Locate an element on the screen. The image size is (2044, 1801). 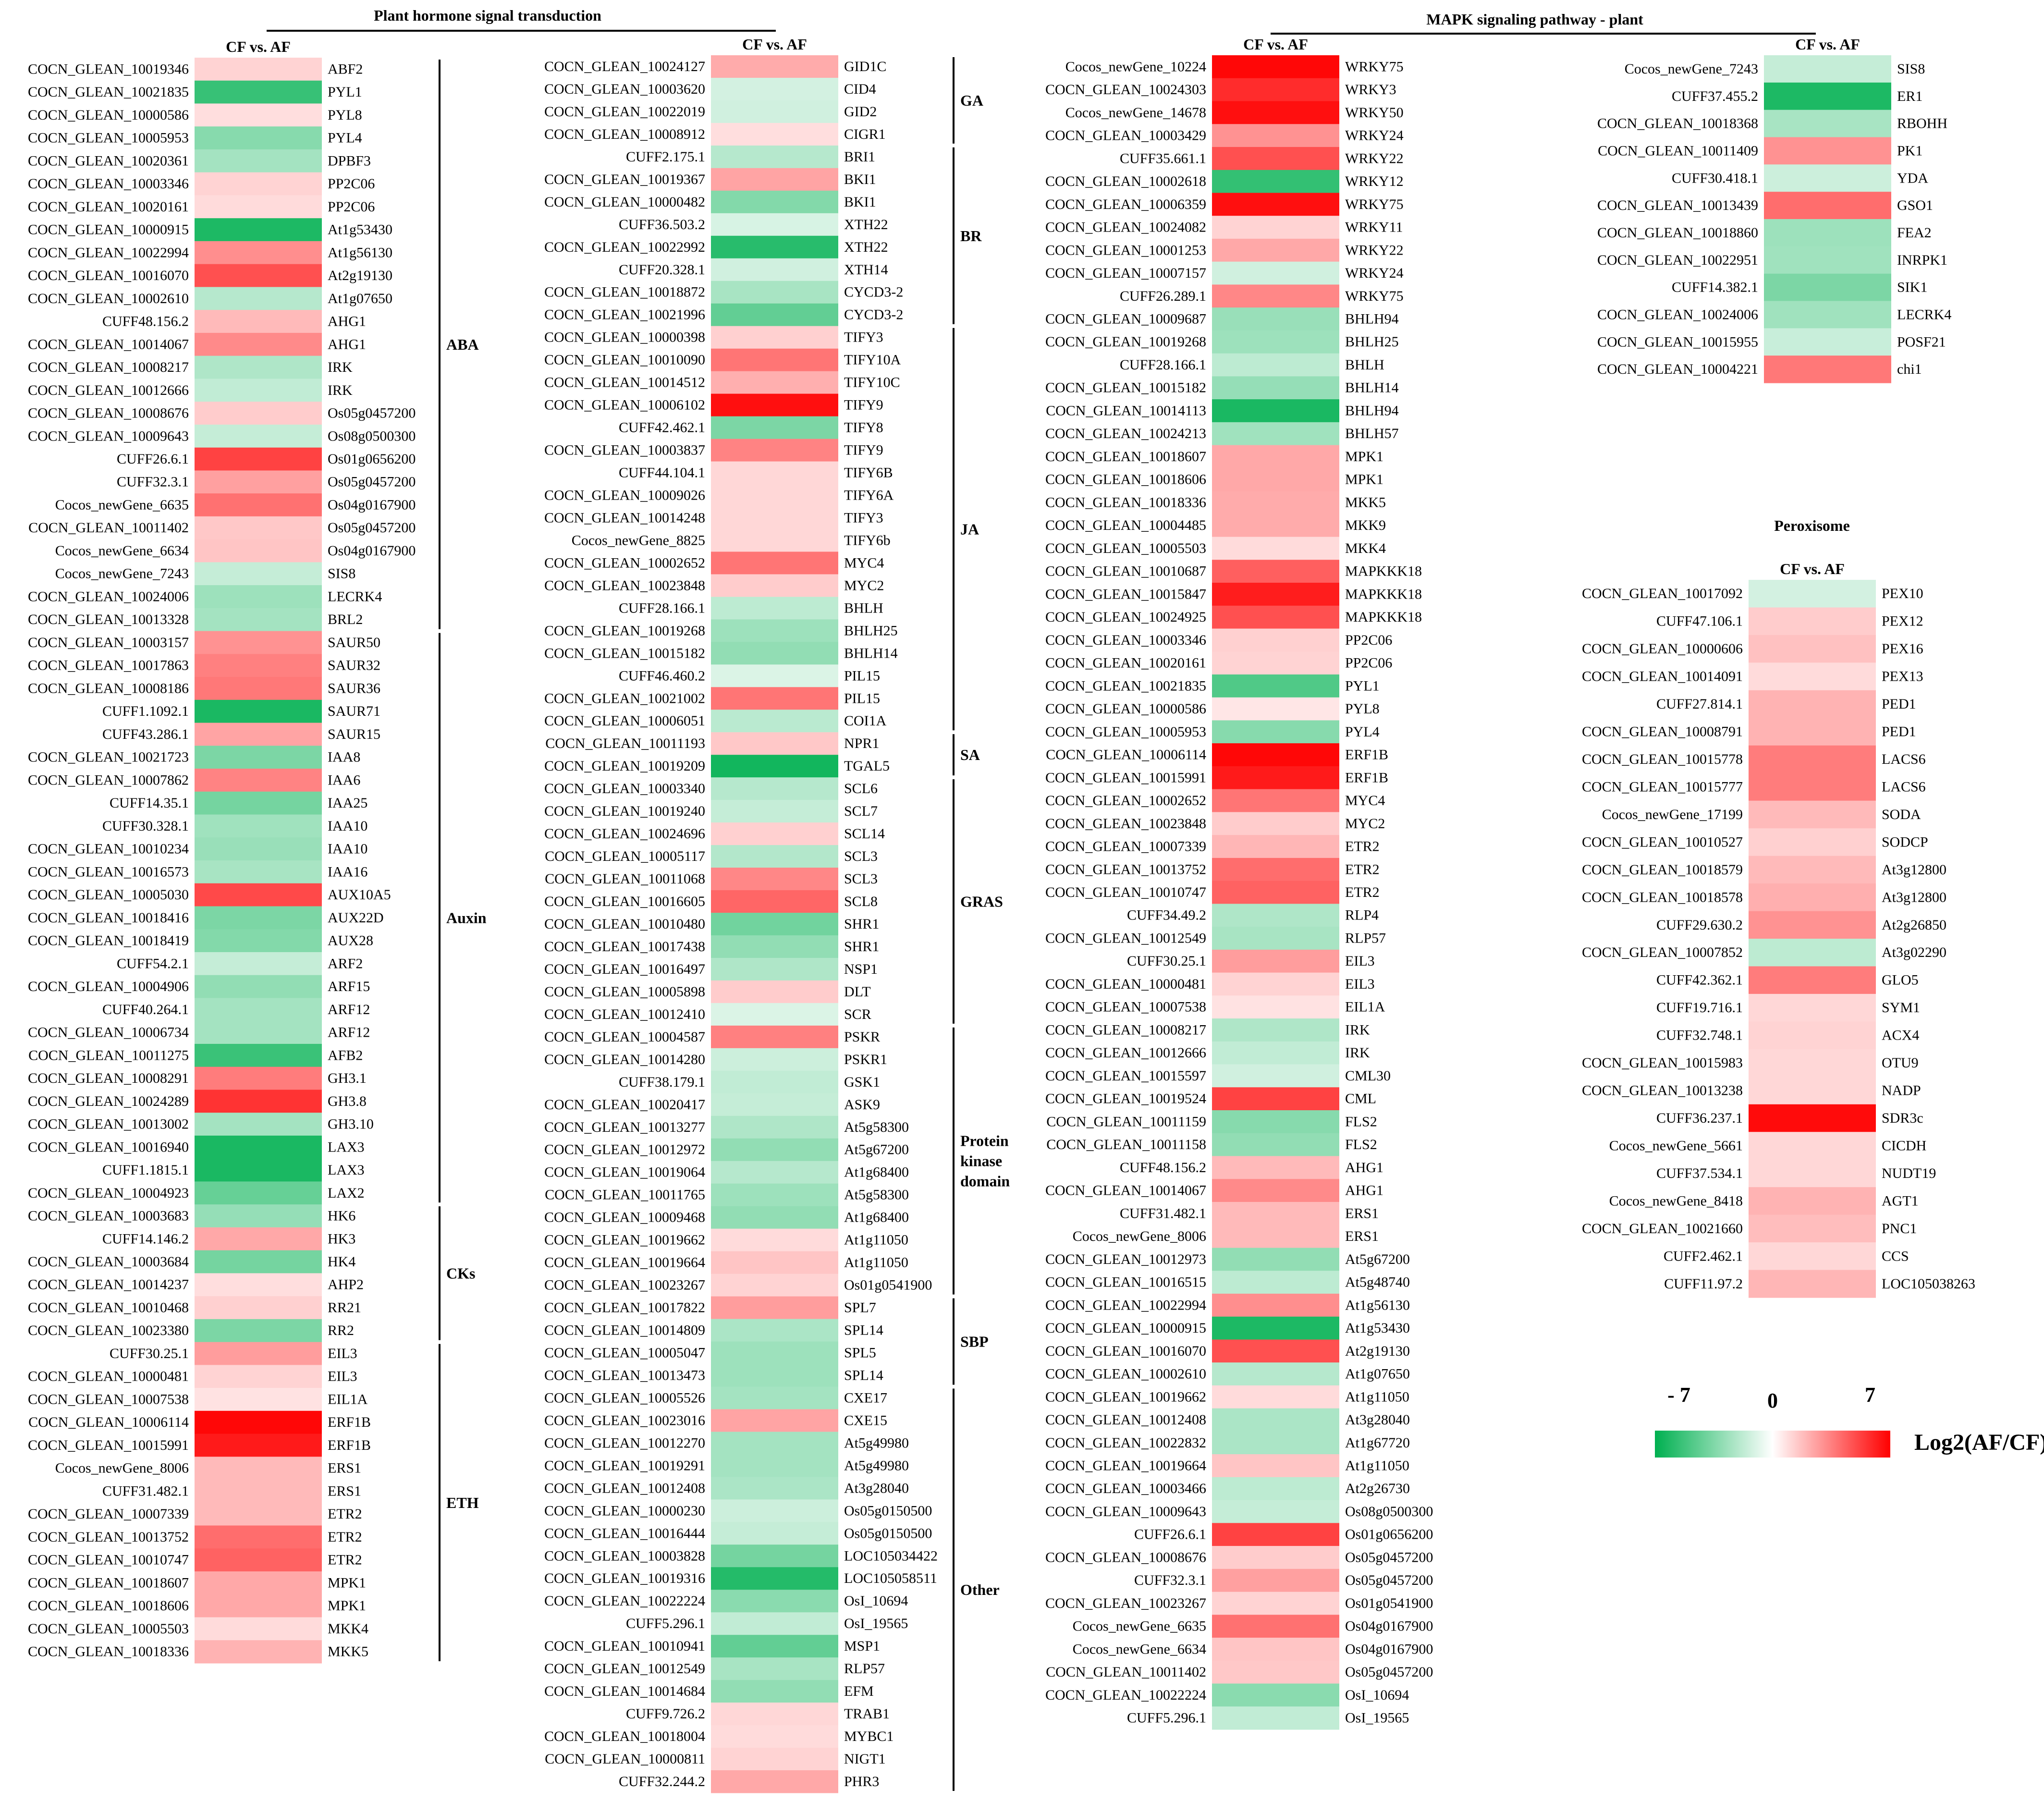
gene-label: TIFY9 is located at coordinates (863, 450).